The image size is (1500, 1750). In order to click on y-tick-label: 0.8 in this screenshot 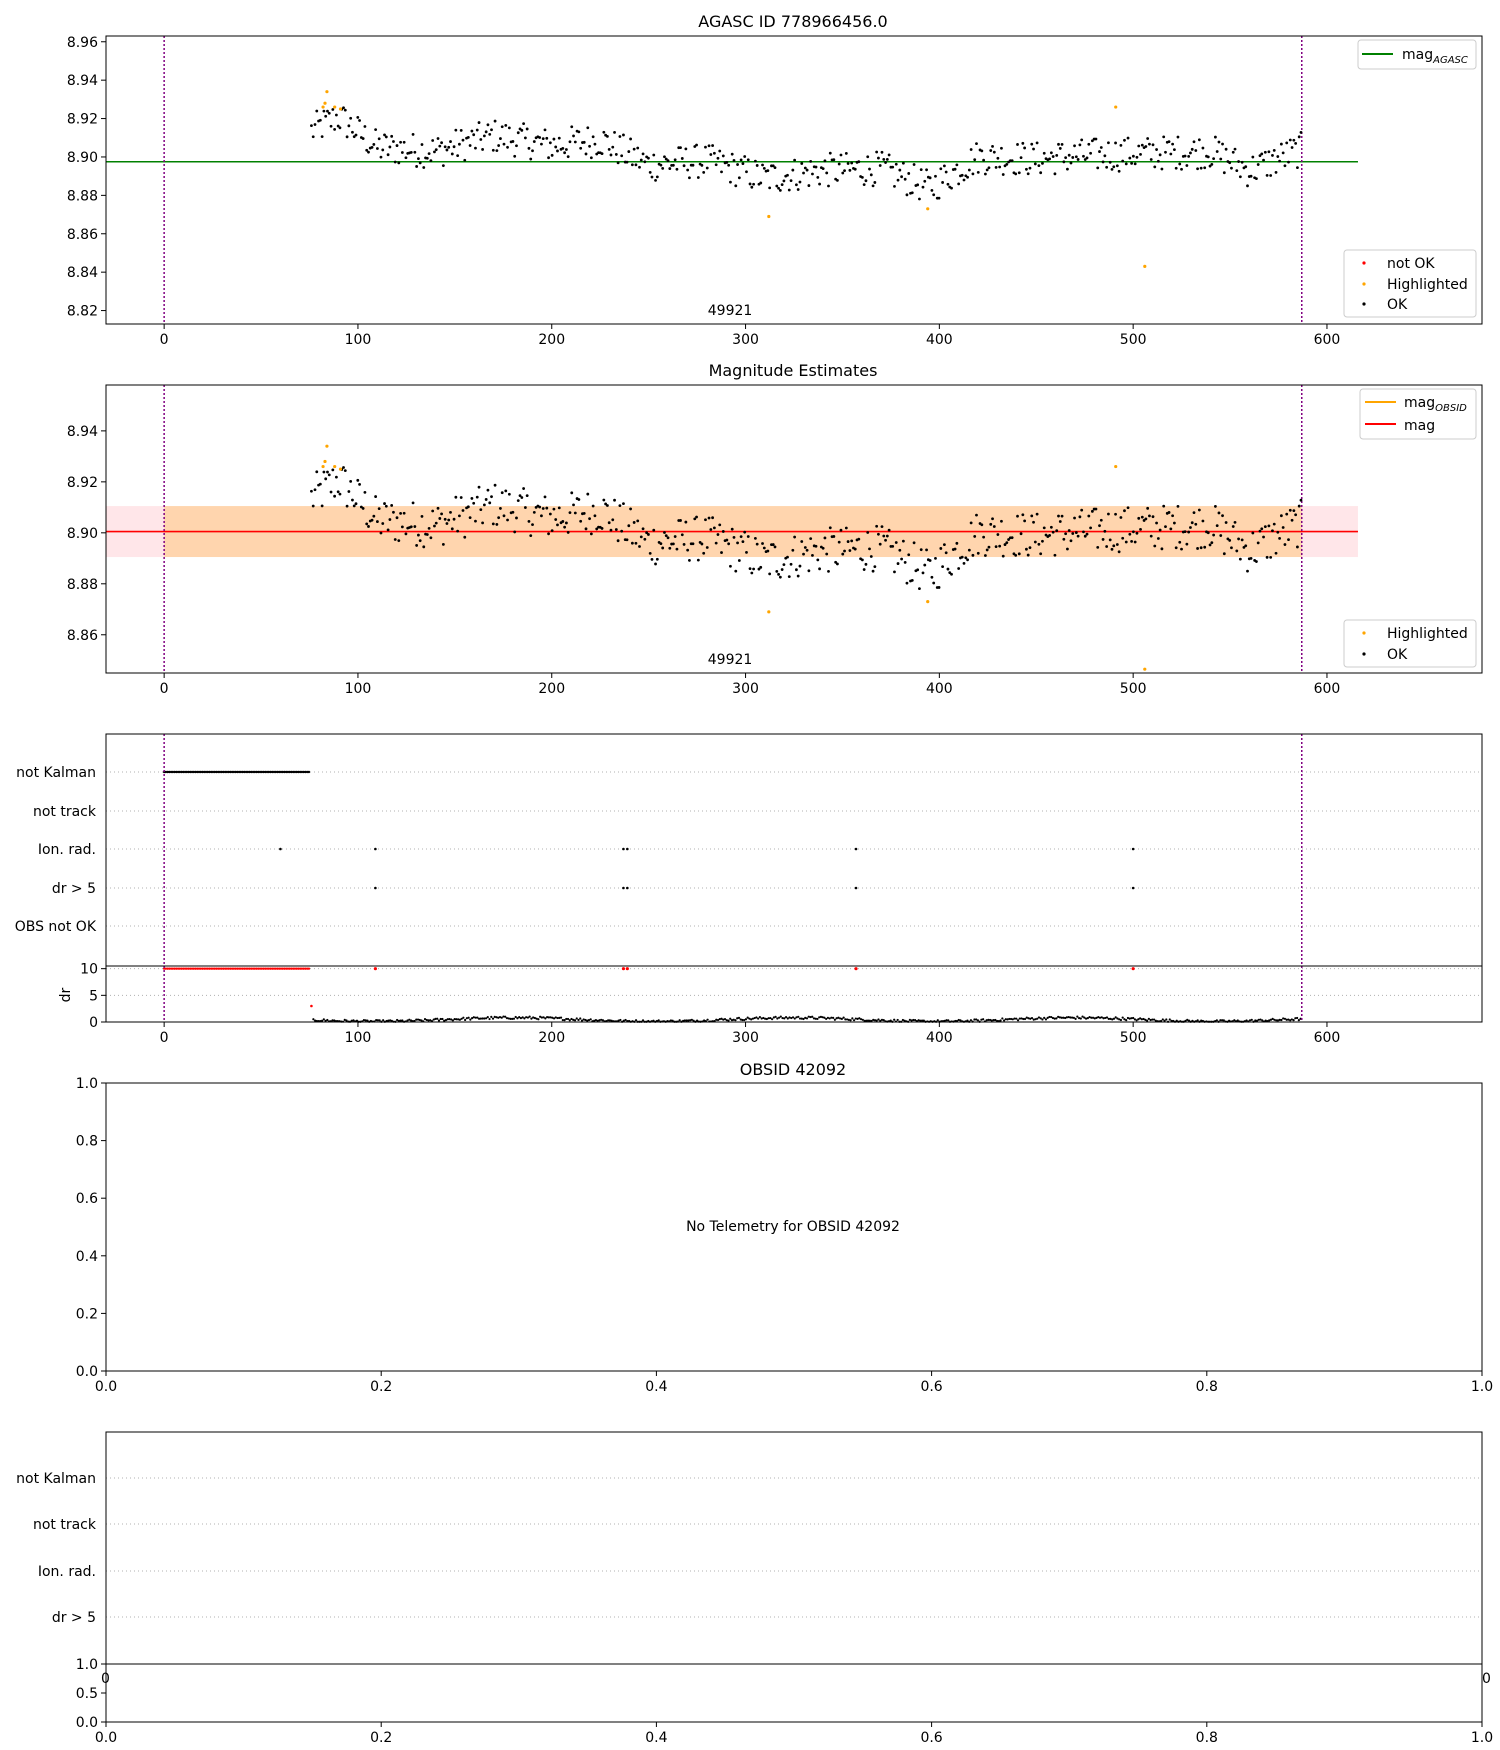, I will do `click(87, 1142)`.